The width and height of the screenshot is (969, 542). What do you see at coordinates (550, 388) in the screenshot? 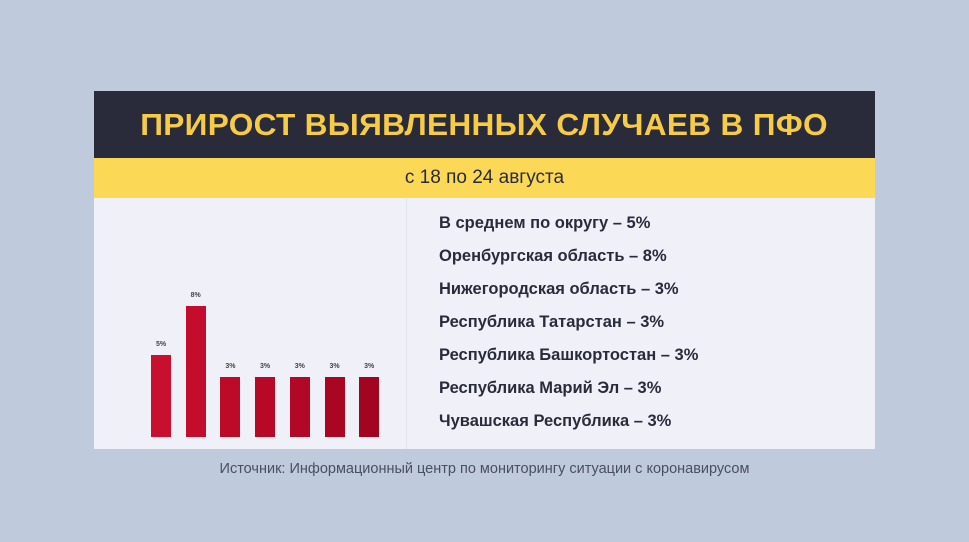
I see `legend-item: Республика Марий Эл – 3%` at bounding box center [550, 388].